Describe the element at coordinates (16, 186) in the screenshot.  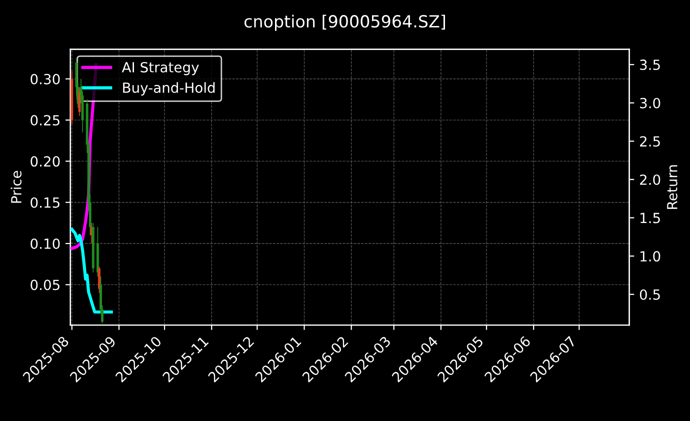
I see `y-axis-title: Price` at that location.